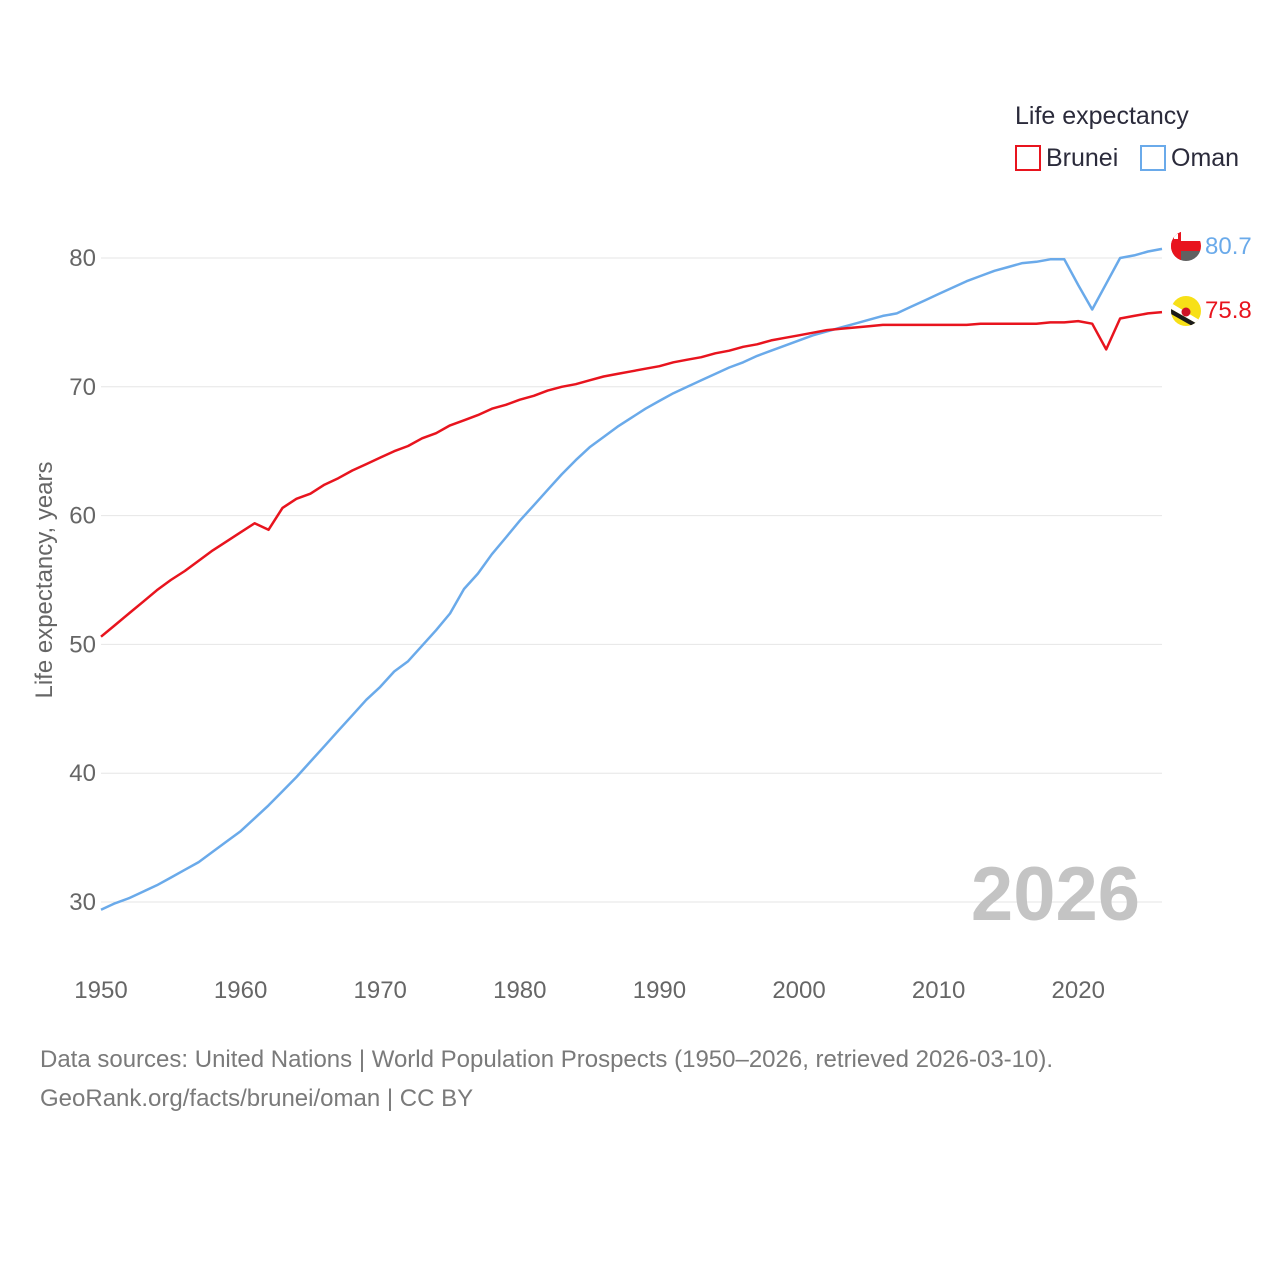 The image size is (1280, 1280). Describe the element at coordinates (1055, 894) in the screenshot. I see `current-year-label: 2026` at that location.